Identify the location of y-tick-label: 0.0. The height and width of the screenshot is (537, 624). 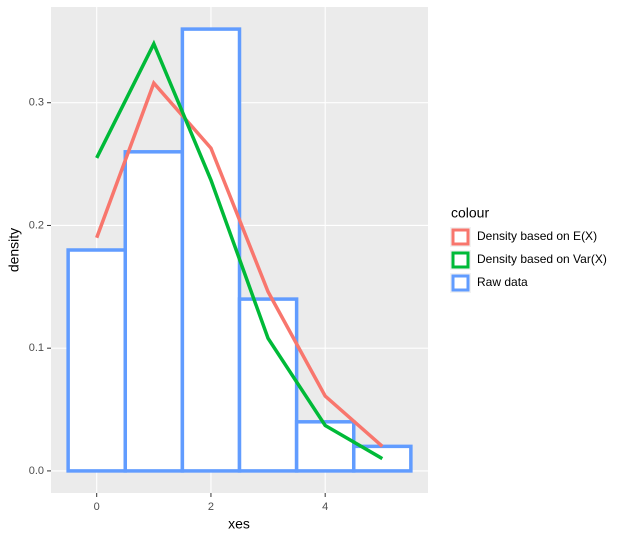
(36, 471).